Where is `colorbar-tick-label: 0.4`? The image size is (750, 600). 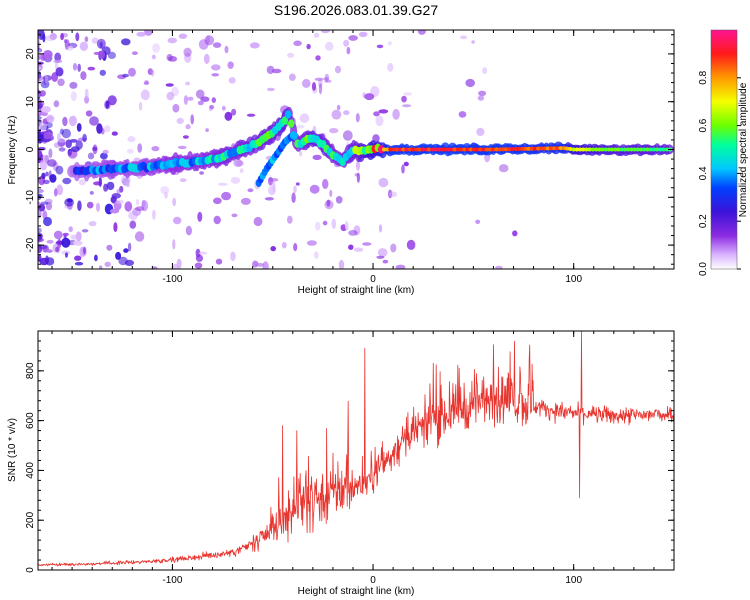 colorbar-tick-label: 0.4 is located at coordinates (703, 173).